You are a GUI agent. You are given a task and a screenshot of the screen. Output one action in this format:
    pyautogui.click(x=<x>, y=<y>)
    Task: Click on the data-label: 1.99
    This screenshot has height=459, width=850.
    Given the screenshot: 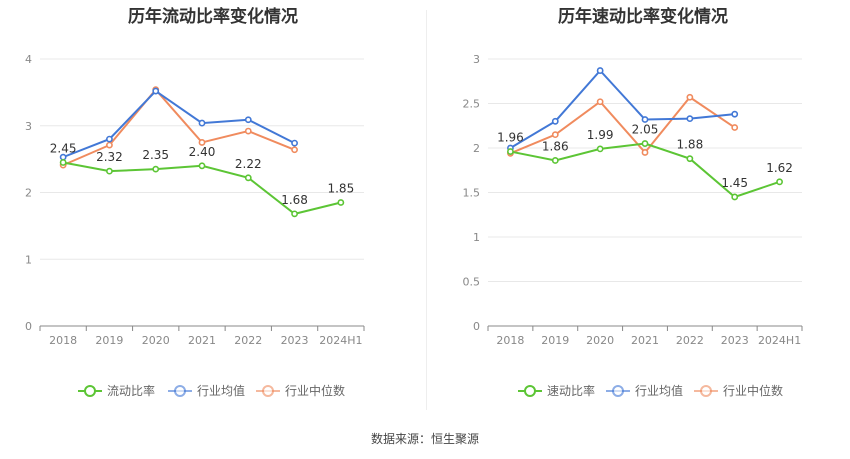 What is the action you would take?
    pyautogui.click(x=600, y=135)
    